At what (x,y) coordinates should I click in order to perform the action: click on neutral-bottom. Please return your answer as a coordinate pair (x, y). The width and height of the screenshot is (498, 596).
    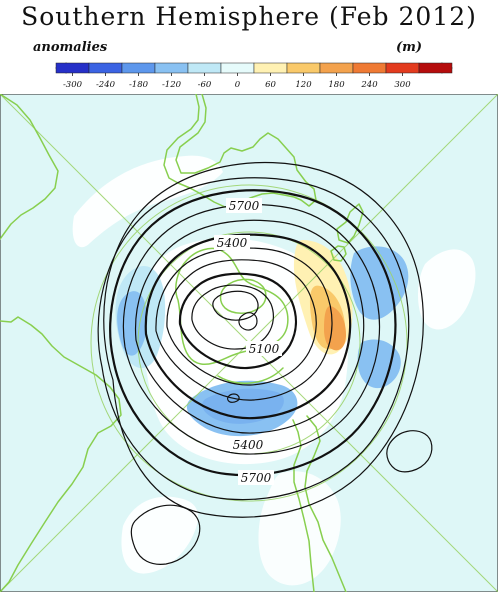
    Looking at the image, I should click on (299, 528).